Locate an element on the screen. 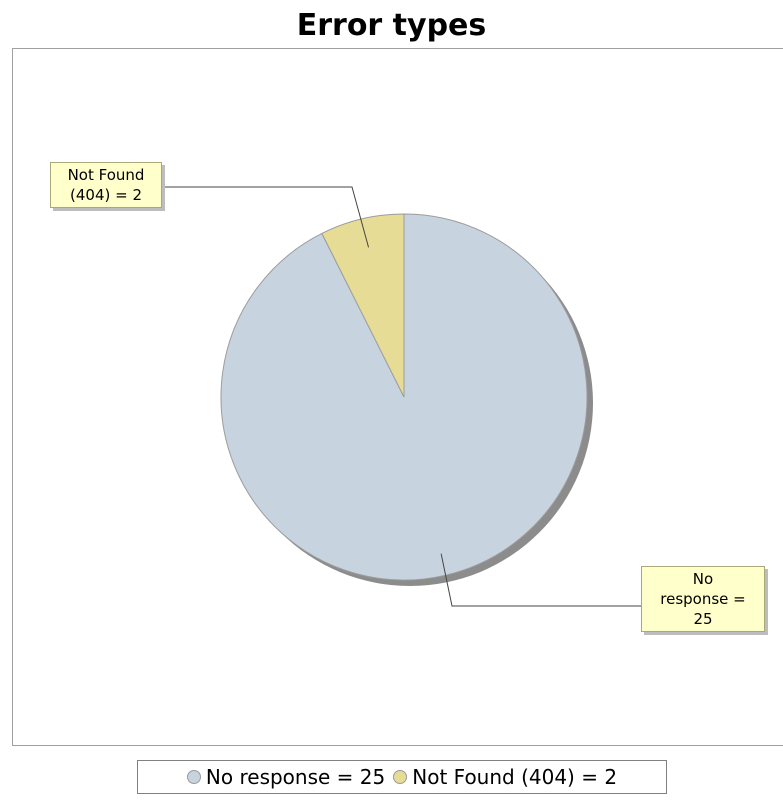 This screenshot has height=800, width=783. slice-label-line: 25 is located at coordinates (703, 619).